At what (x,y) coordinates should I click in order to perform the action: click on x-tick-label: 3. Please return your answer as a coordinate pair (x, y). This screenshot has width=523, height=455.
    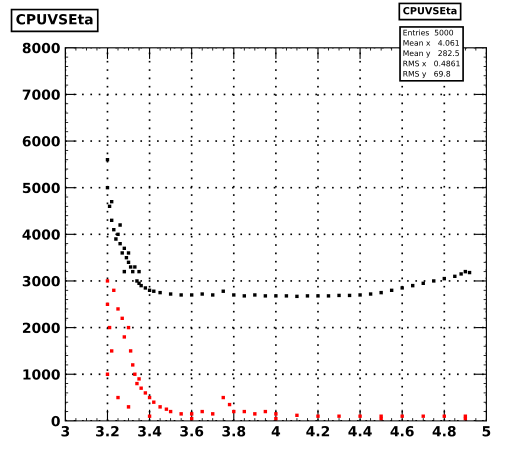
    Looking at the image, I should click on (65, 431).